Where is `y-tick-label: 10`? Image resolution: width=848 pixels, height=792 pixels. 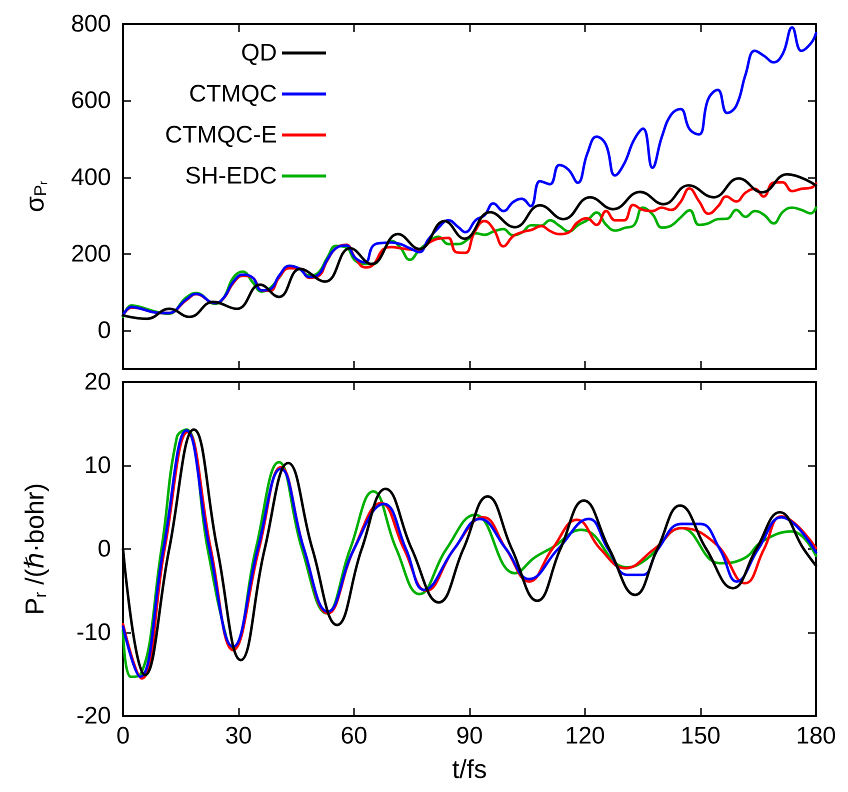
y-tick-label: 10 is located at coordinates (97, 465).